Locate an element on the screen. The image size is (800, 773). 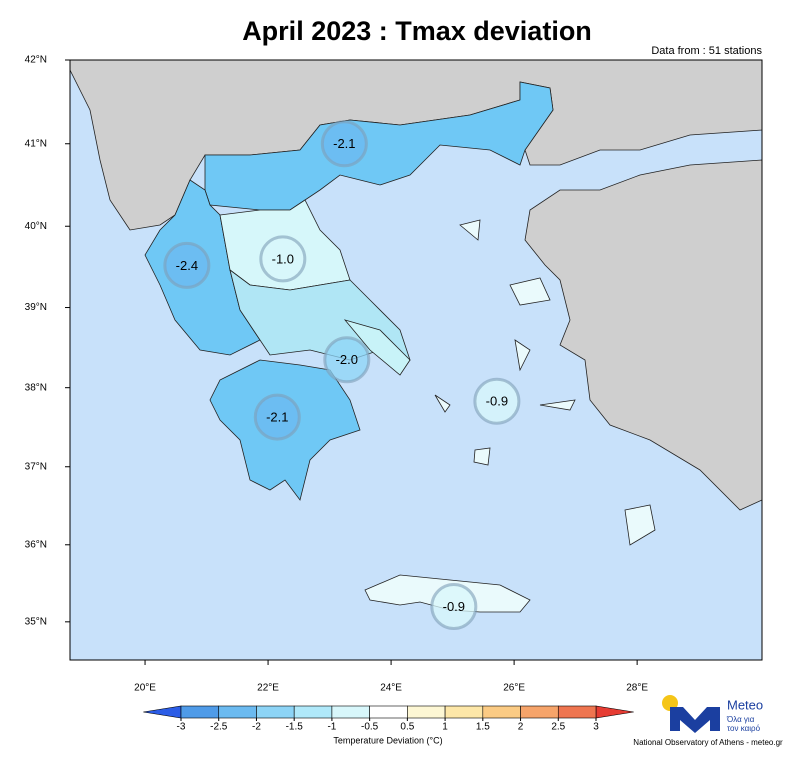
euboea is located at coordinates (377, 347).